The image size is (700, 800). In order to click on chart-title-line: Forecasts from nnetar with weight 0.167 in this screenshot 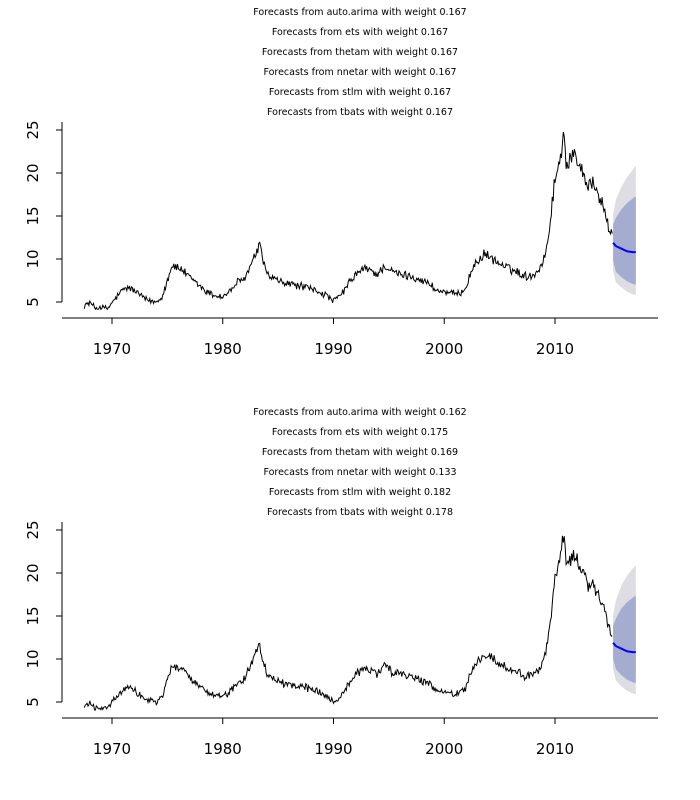, I will do `click(359, 72)`.